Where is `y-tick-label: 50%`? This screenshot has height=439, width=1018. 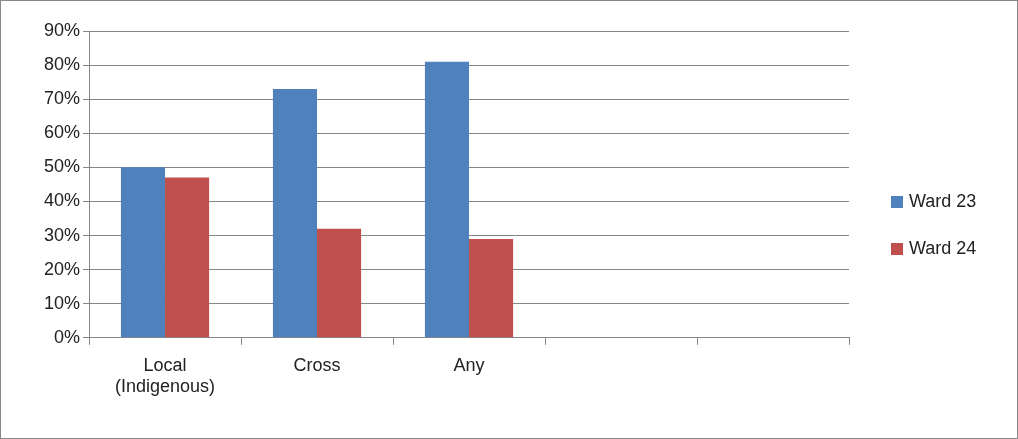
y-tick-label: 50% is located at coordinates (62, 166).